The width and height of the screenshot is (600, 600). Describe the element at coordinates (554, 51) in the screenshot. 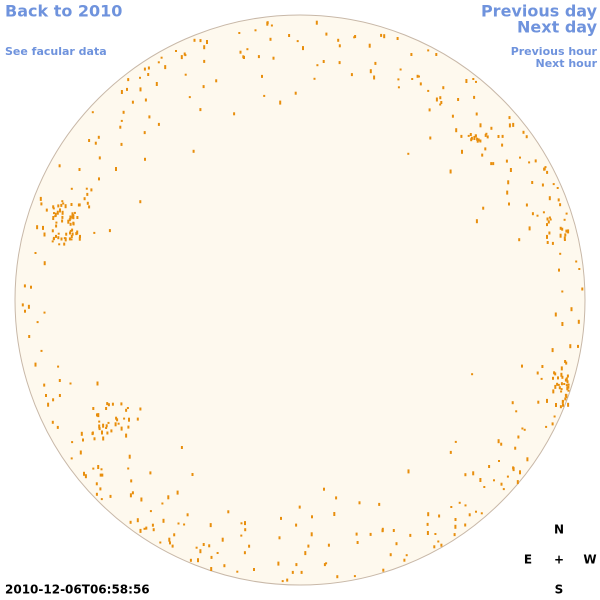

I see `previous-hour-link: Previous hour` at that location.